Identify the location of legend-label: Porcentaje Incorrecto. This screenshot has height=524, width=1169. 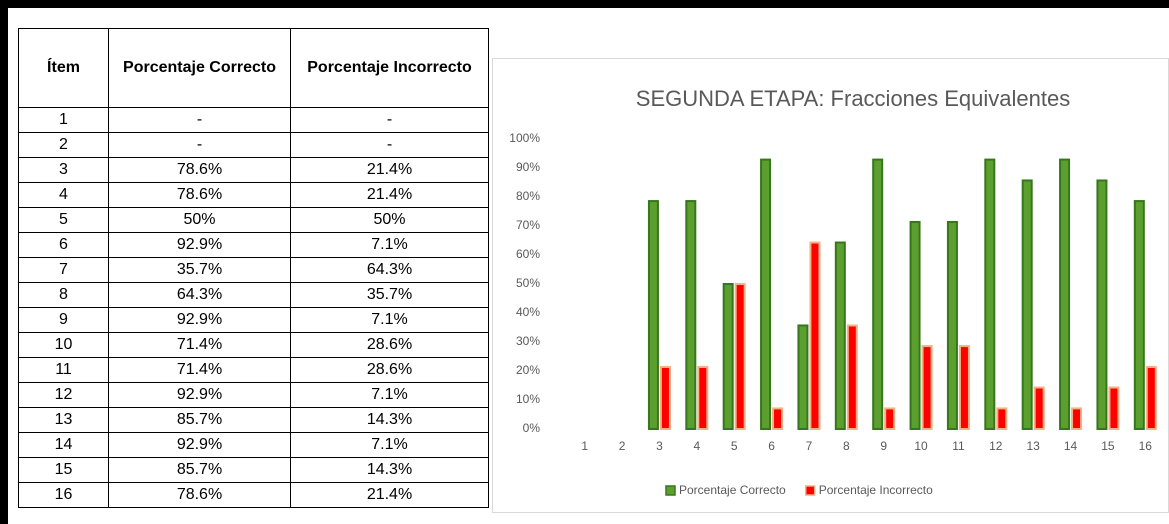
(876, 490).